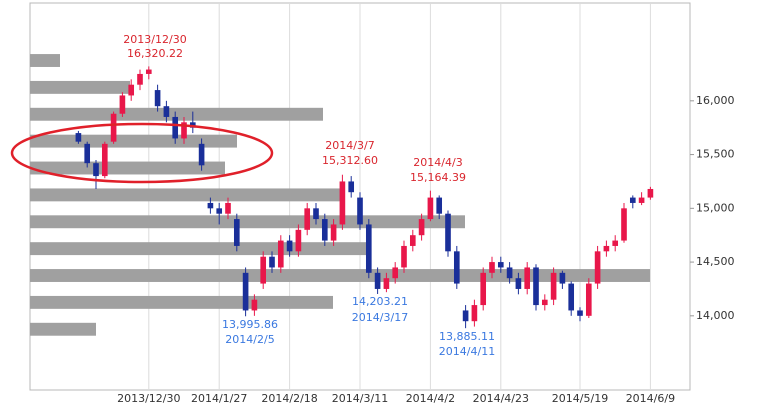 The width and height of the screenshot is (770, 416). What do you see at coordinates (349, 145) in the screenshot?
I see `annotation-date: 2014/3/7` at bounding box center [349, 145].